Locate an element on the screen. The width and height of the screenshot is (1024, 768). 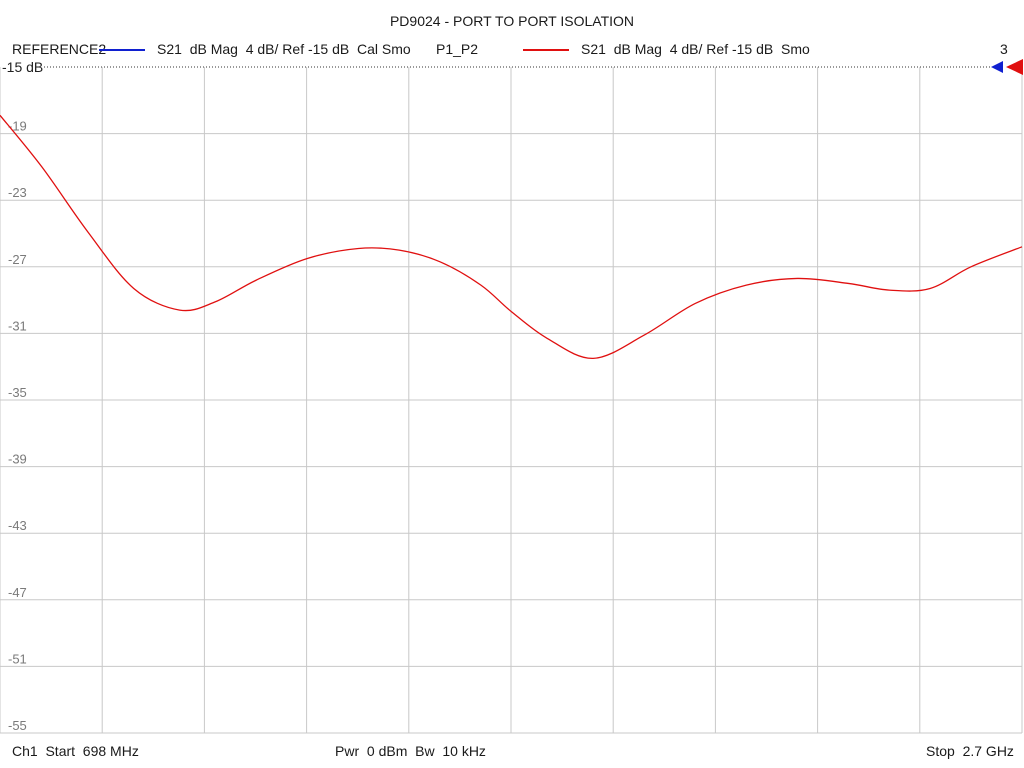
y-tick-label: -47 is located at coordinates (17, 592).